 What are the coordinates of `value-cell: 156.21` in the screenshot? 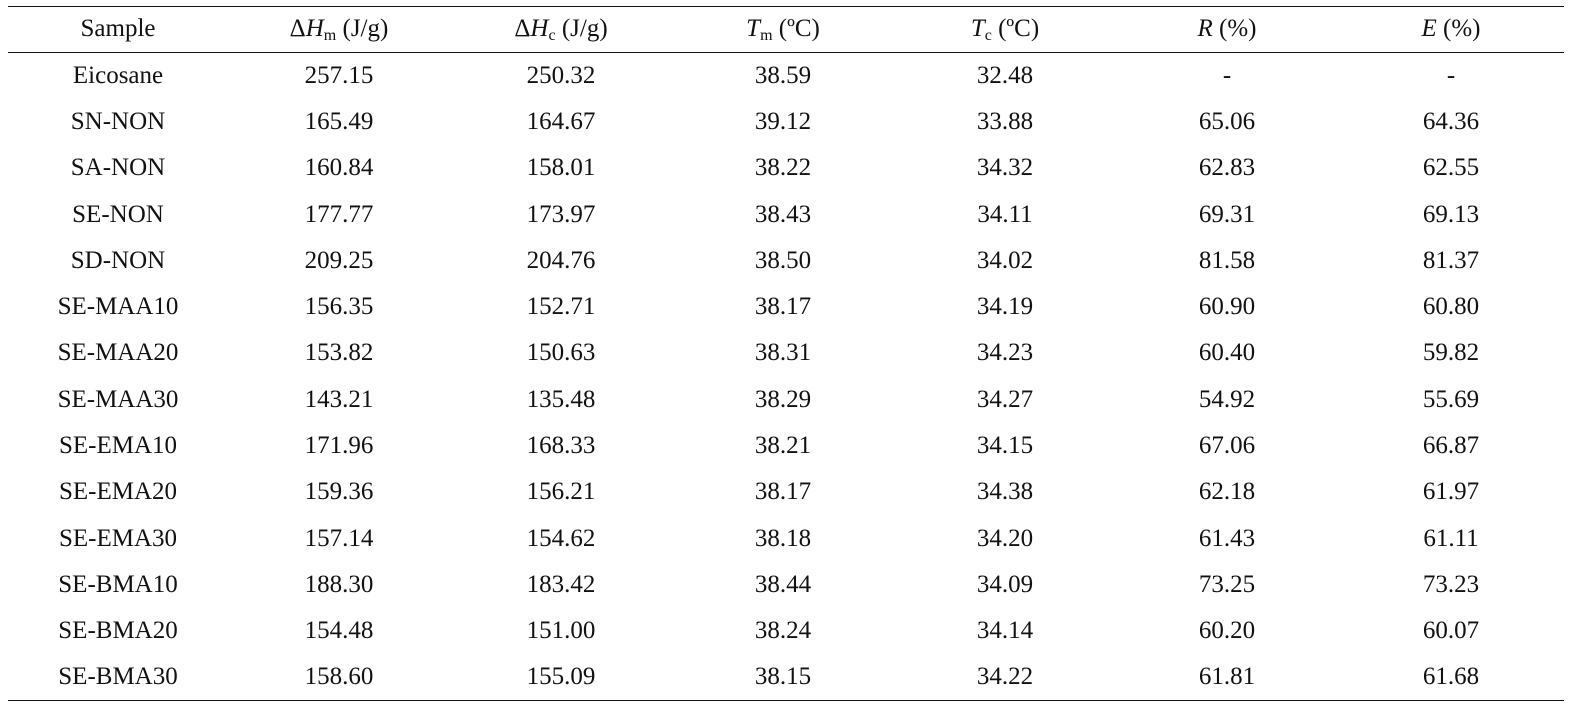 It's located at (561, 492).